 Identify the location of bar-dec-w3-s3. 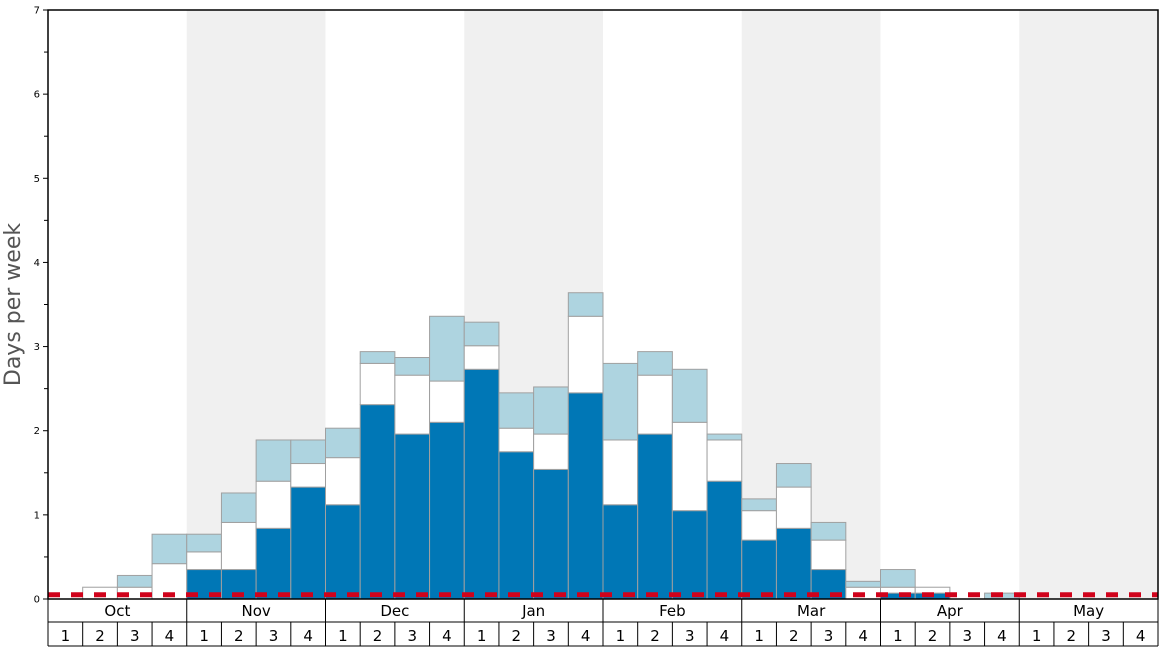
(412, 366).